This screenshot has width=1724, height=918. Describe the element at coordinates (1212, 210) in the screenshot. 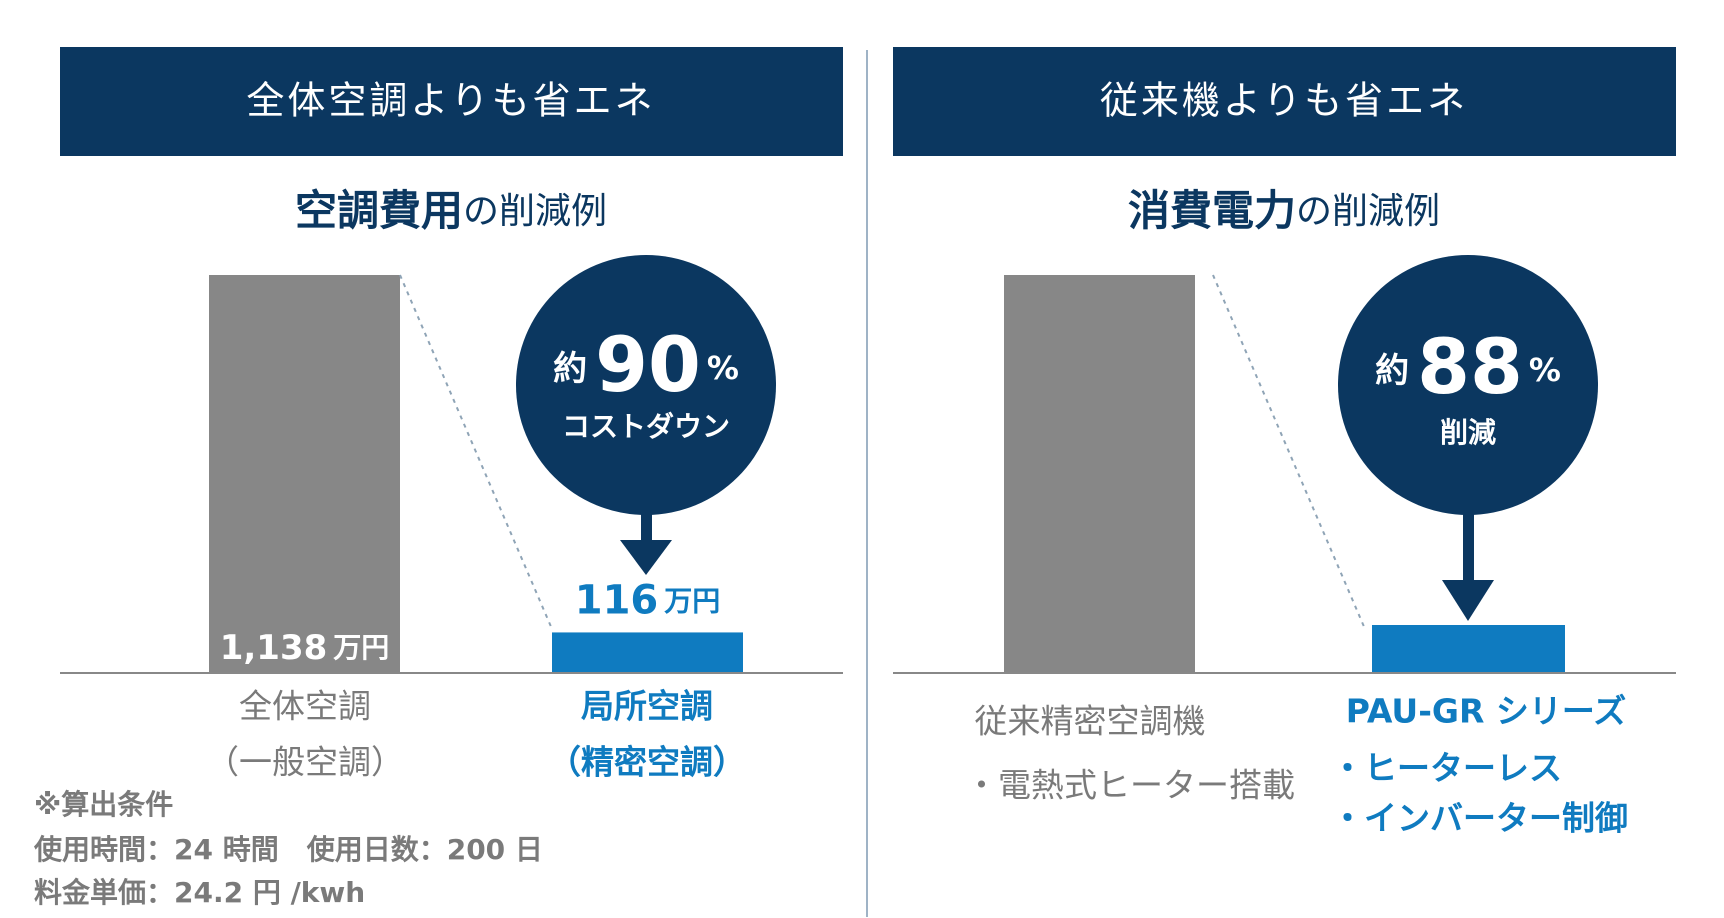

I see `subtitle-bold: 消費電力` at that location.